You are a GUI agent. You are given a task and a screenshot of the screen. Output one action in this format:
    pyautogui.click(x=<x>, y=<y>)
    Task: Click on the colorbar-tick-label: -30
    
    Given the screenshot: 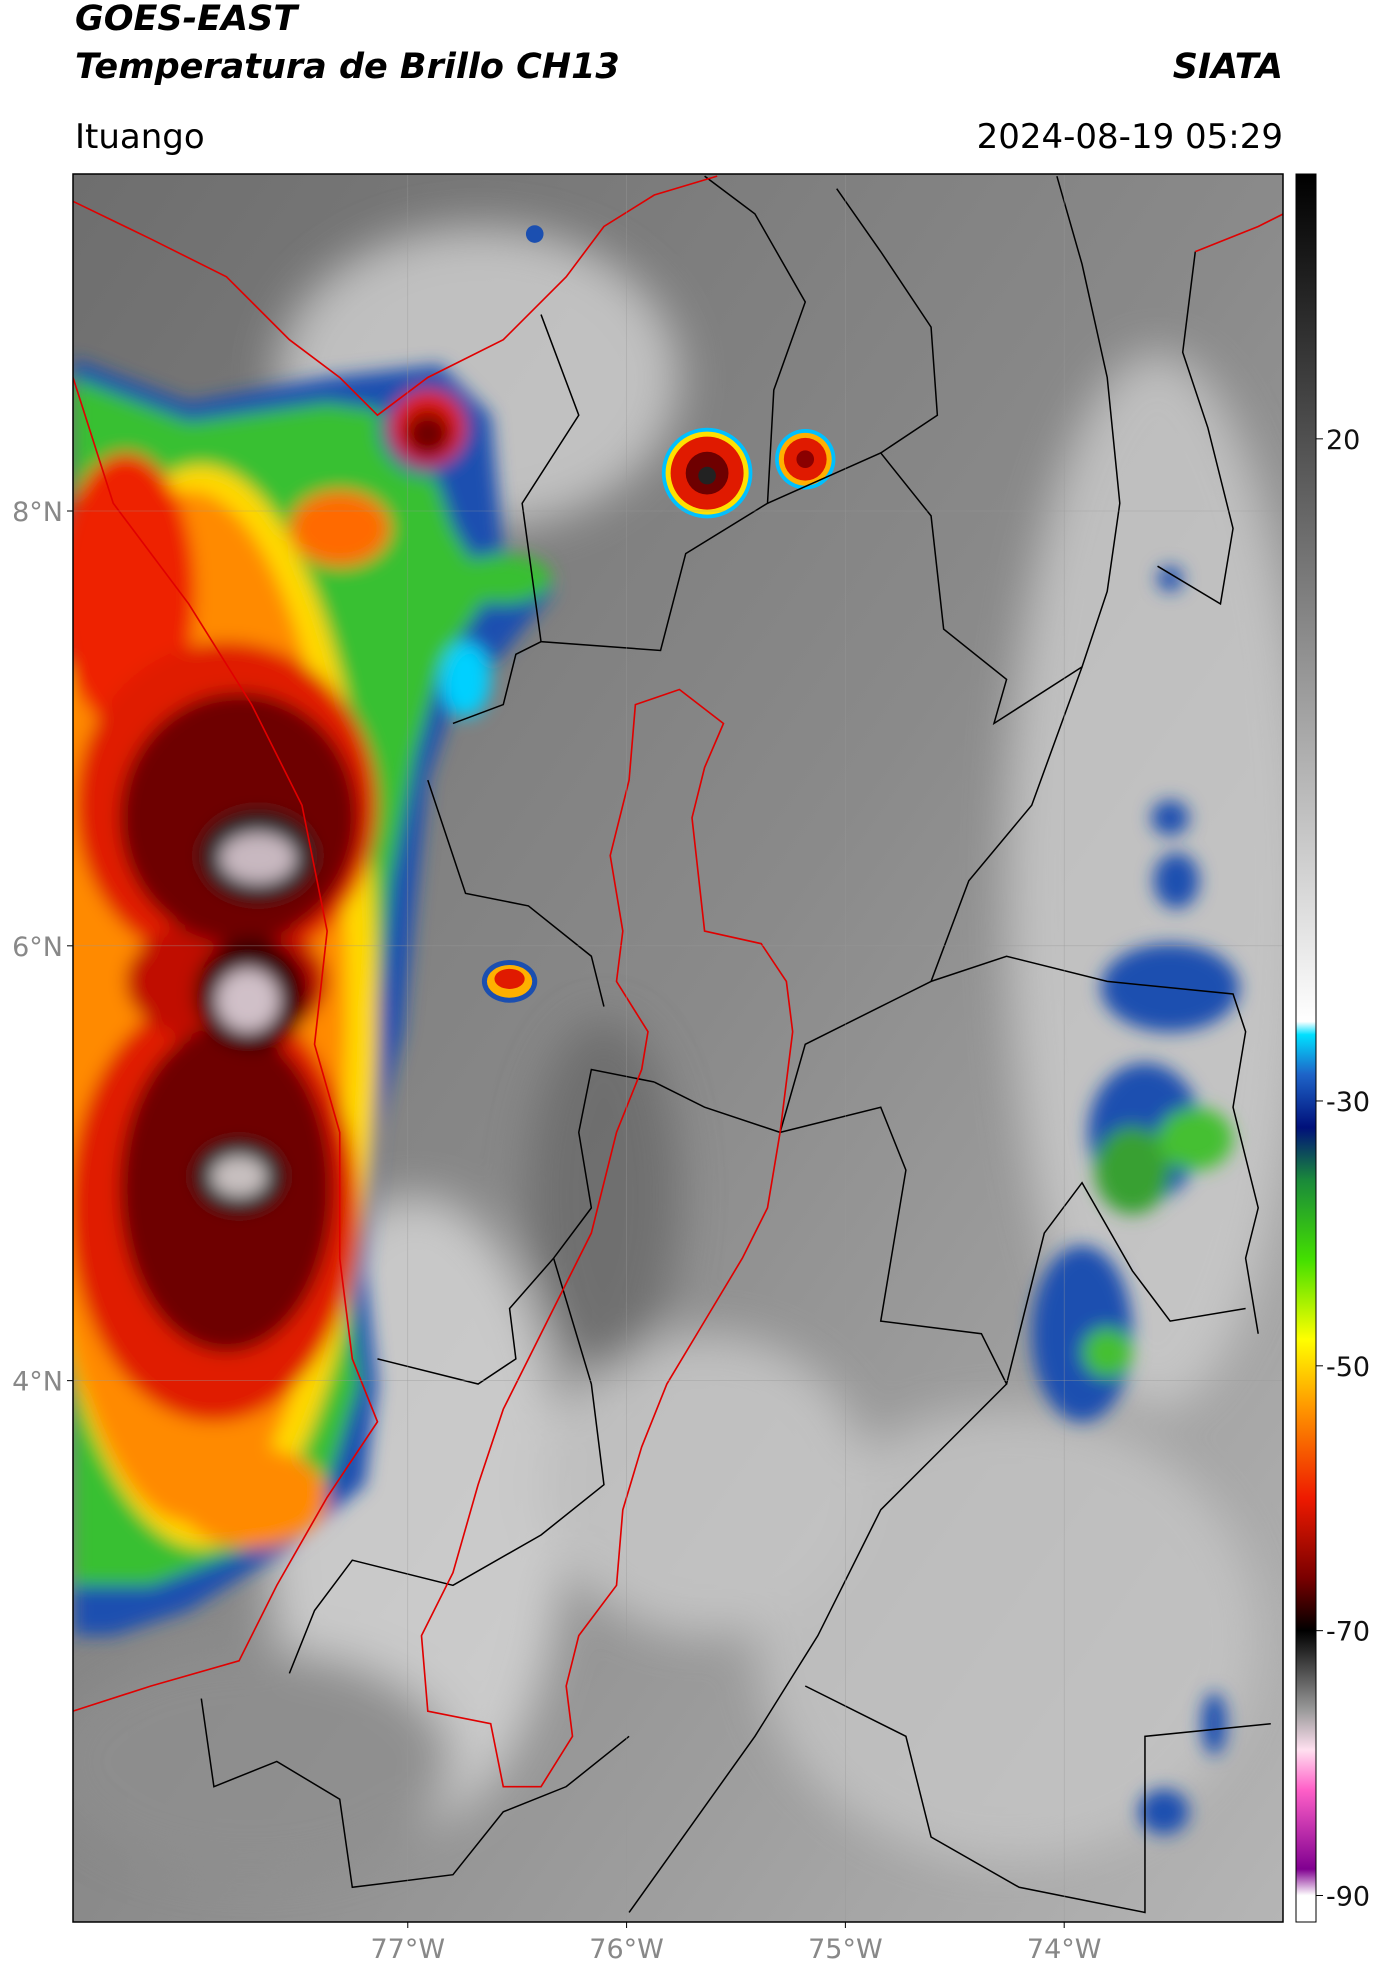 What is the action you would take?
    pyautogui.click(x=1348, y=1102)
    